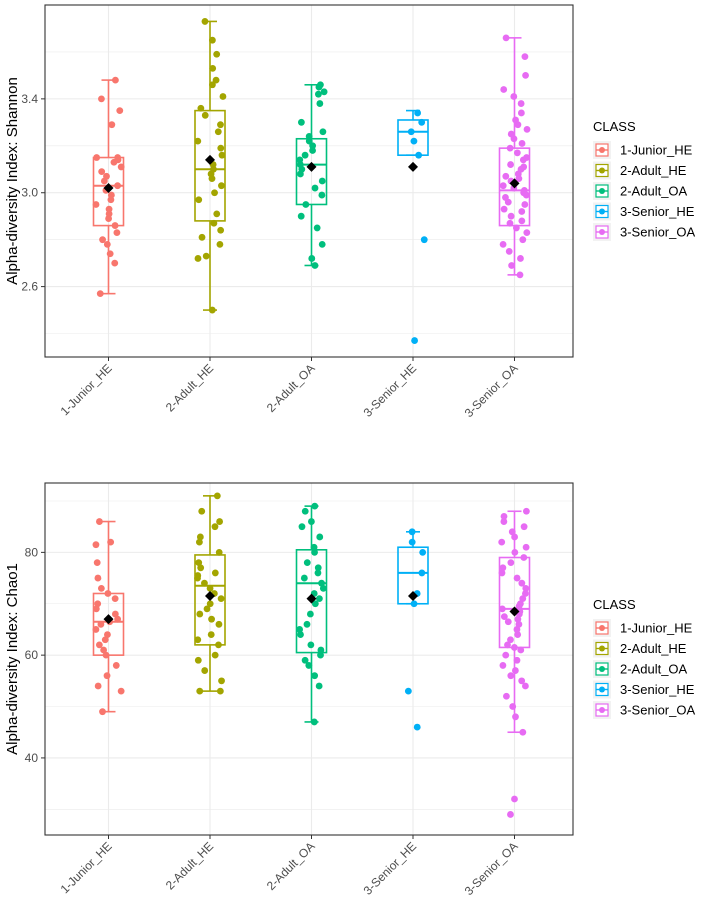  Describe the element at coordinates (656, 150) in the screenshot. I see `legend-label: 1-Junior_HE` at that location.